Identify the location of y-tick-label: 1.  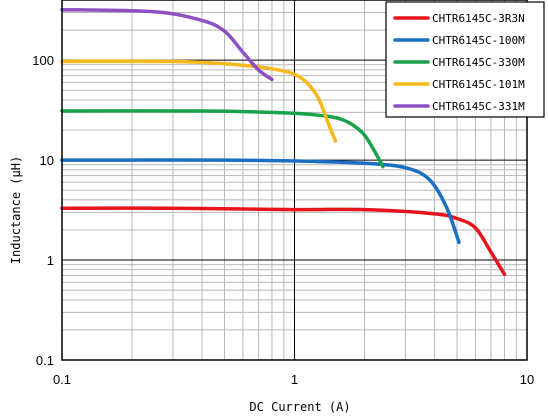
(50, 260).